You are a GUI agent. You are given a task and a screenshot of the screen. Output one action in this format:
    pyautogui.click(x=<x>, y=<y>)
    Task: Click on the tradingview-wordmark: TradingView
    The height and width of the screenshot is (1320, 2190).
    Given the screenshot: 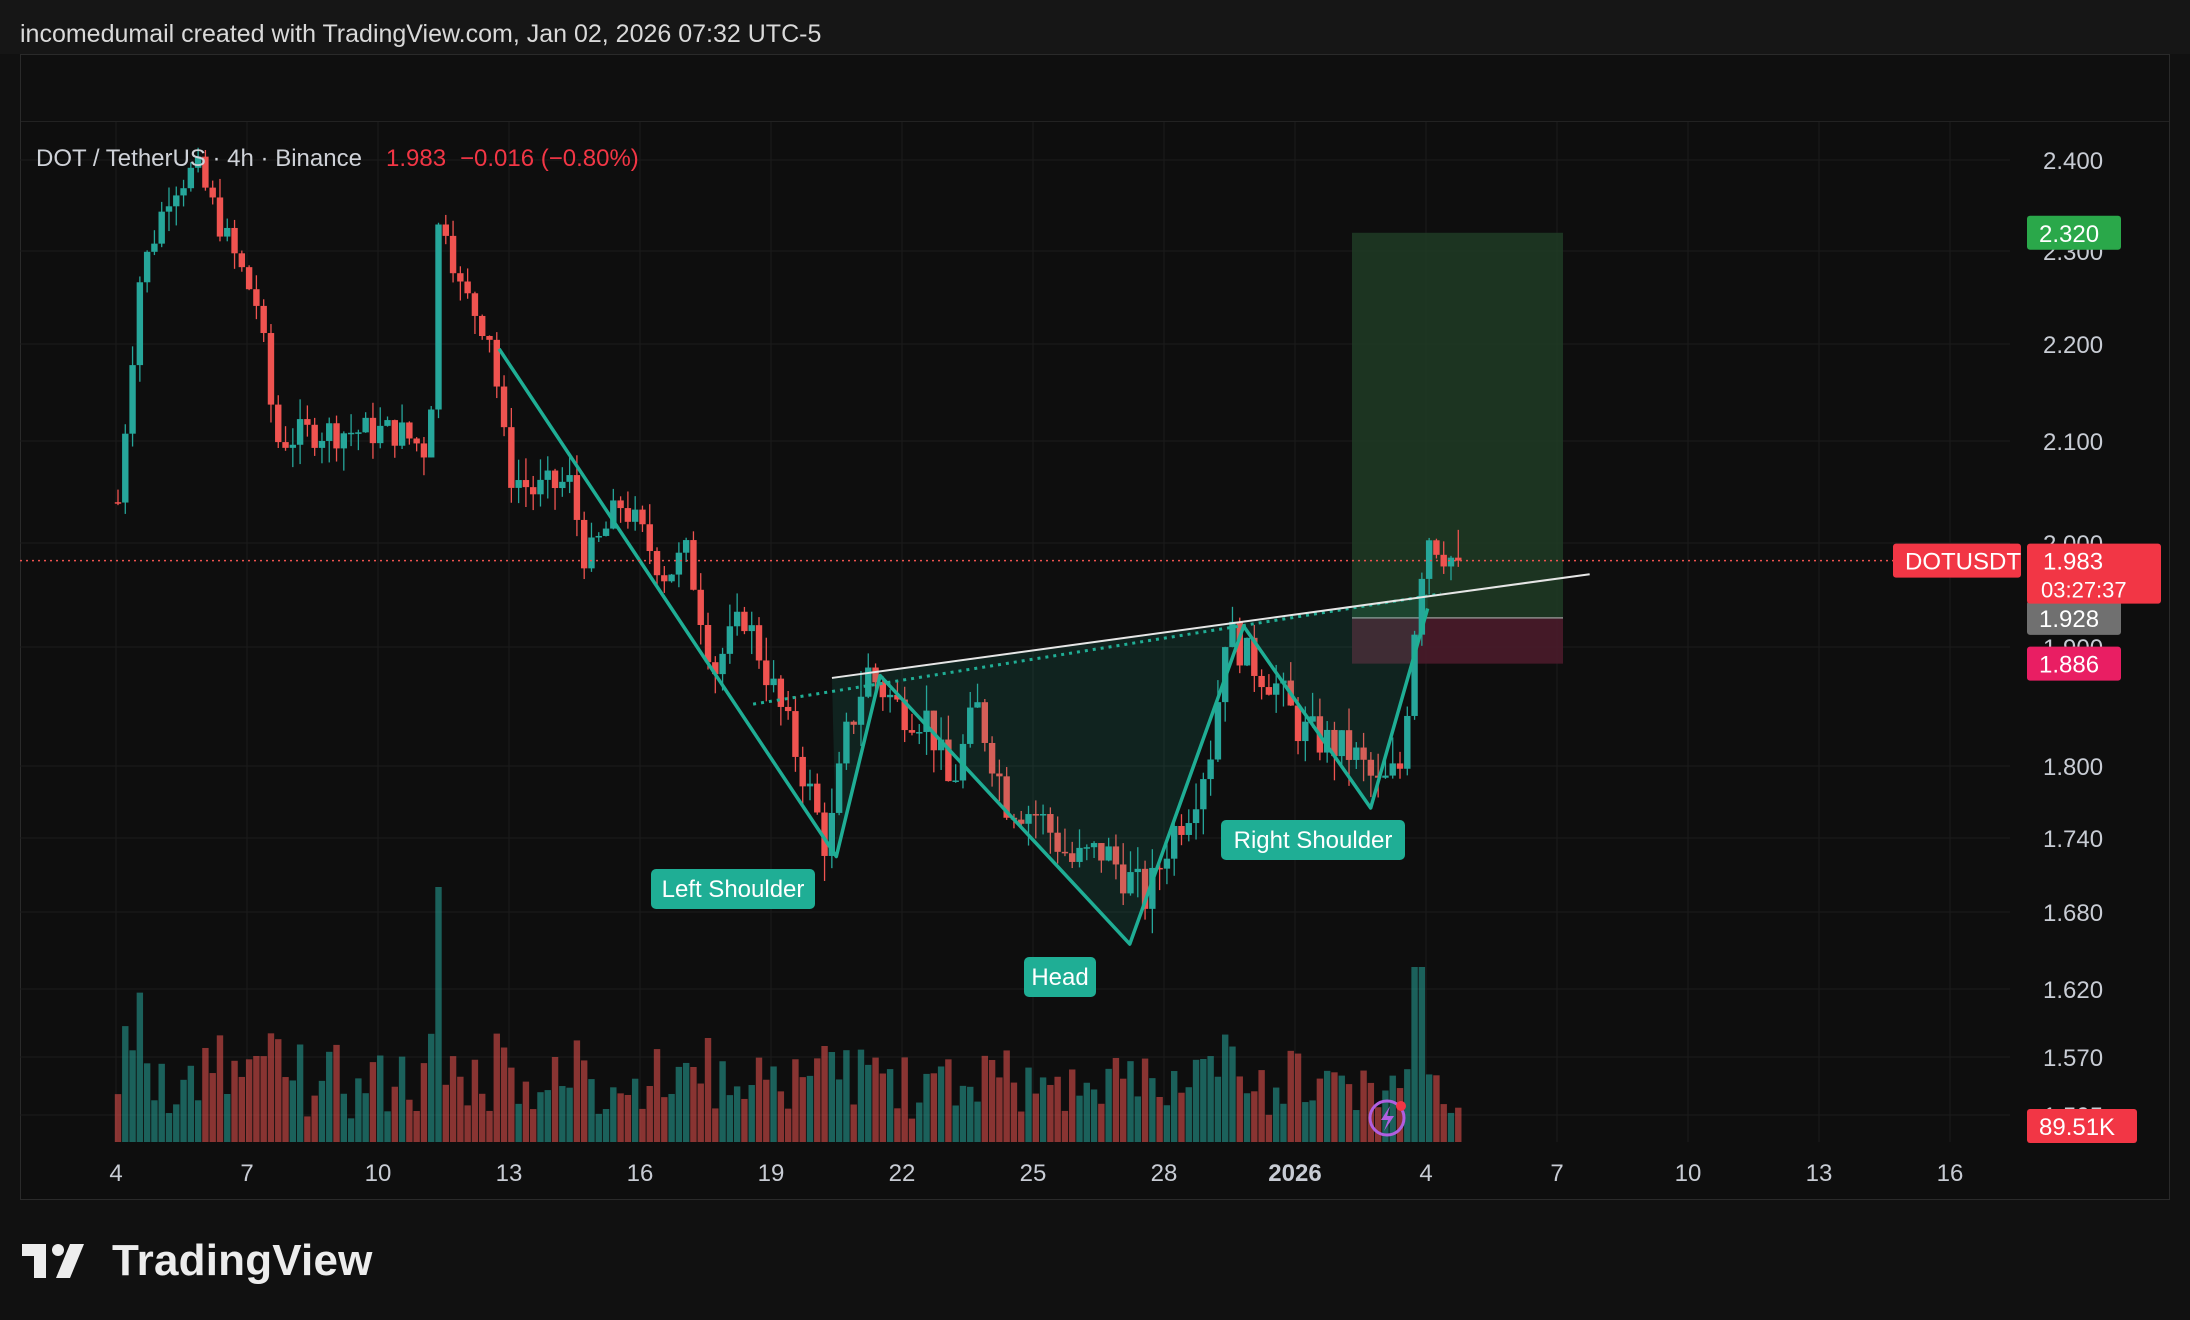 What is the action you would take?
    pyautogui.click(x=242, y=1260)
    